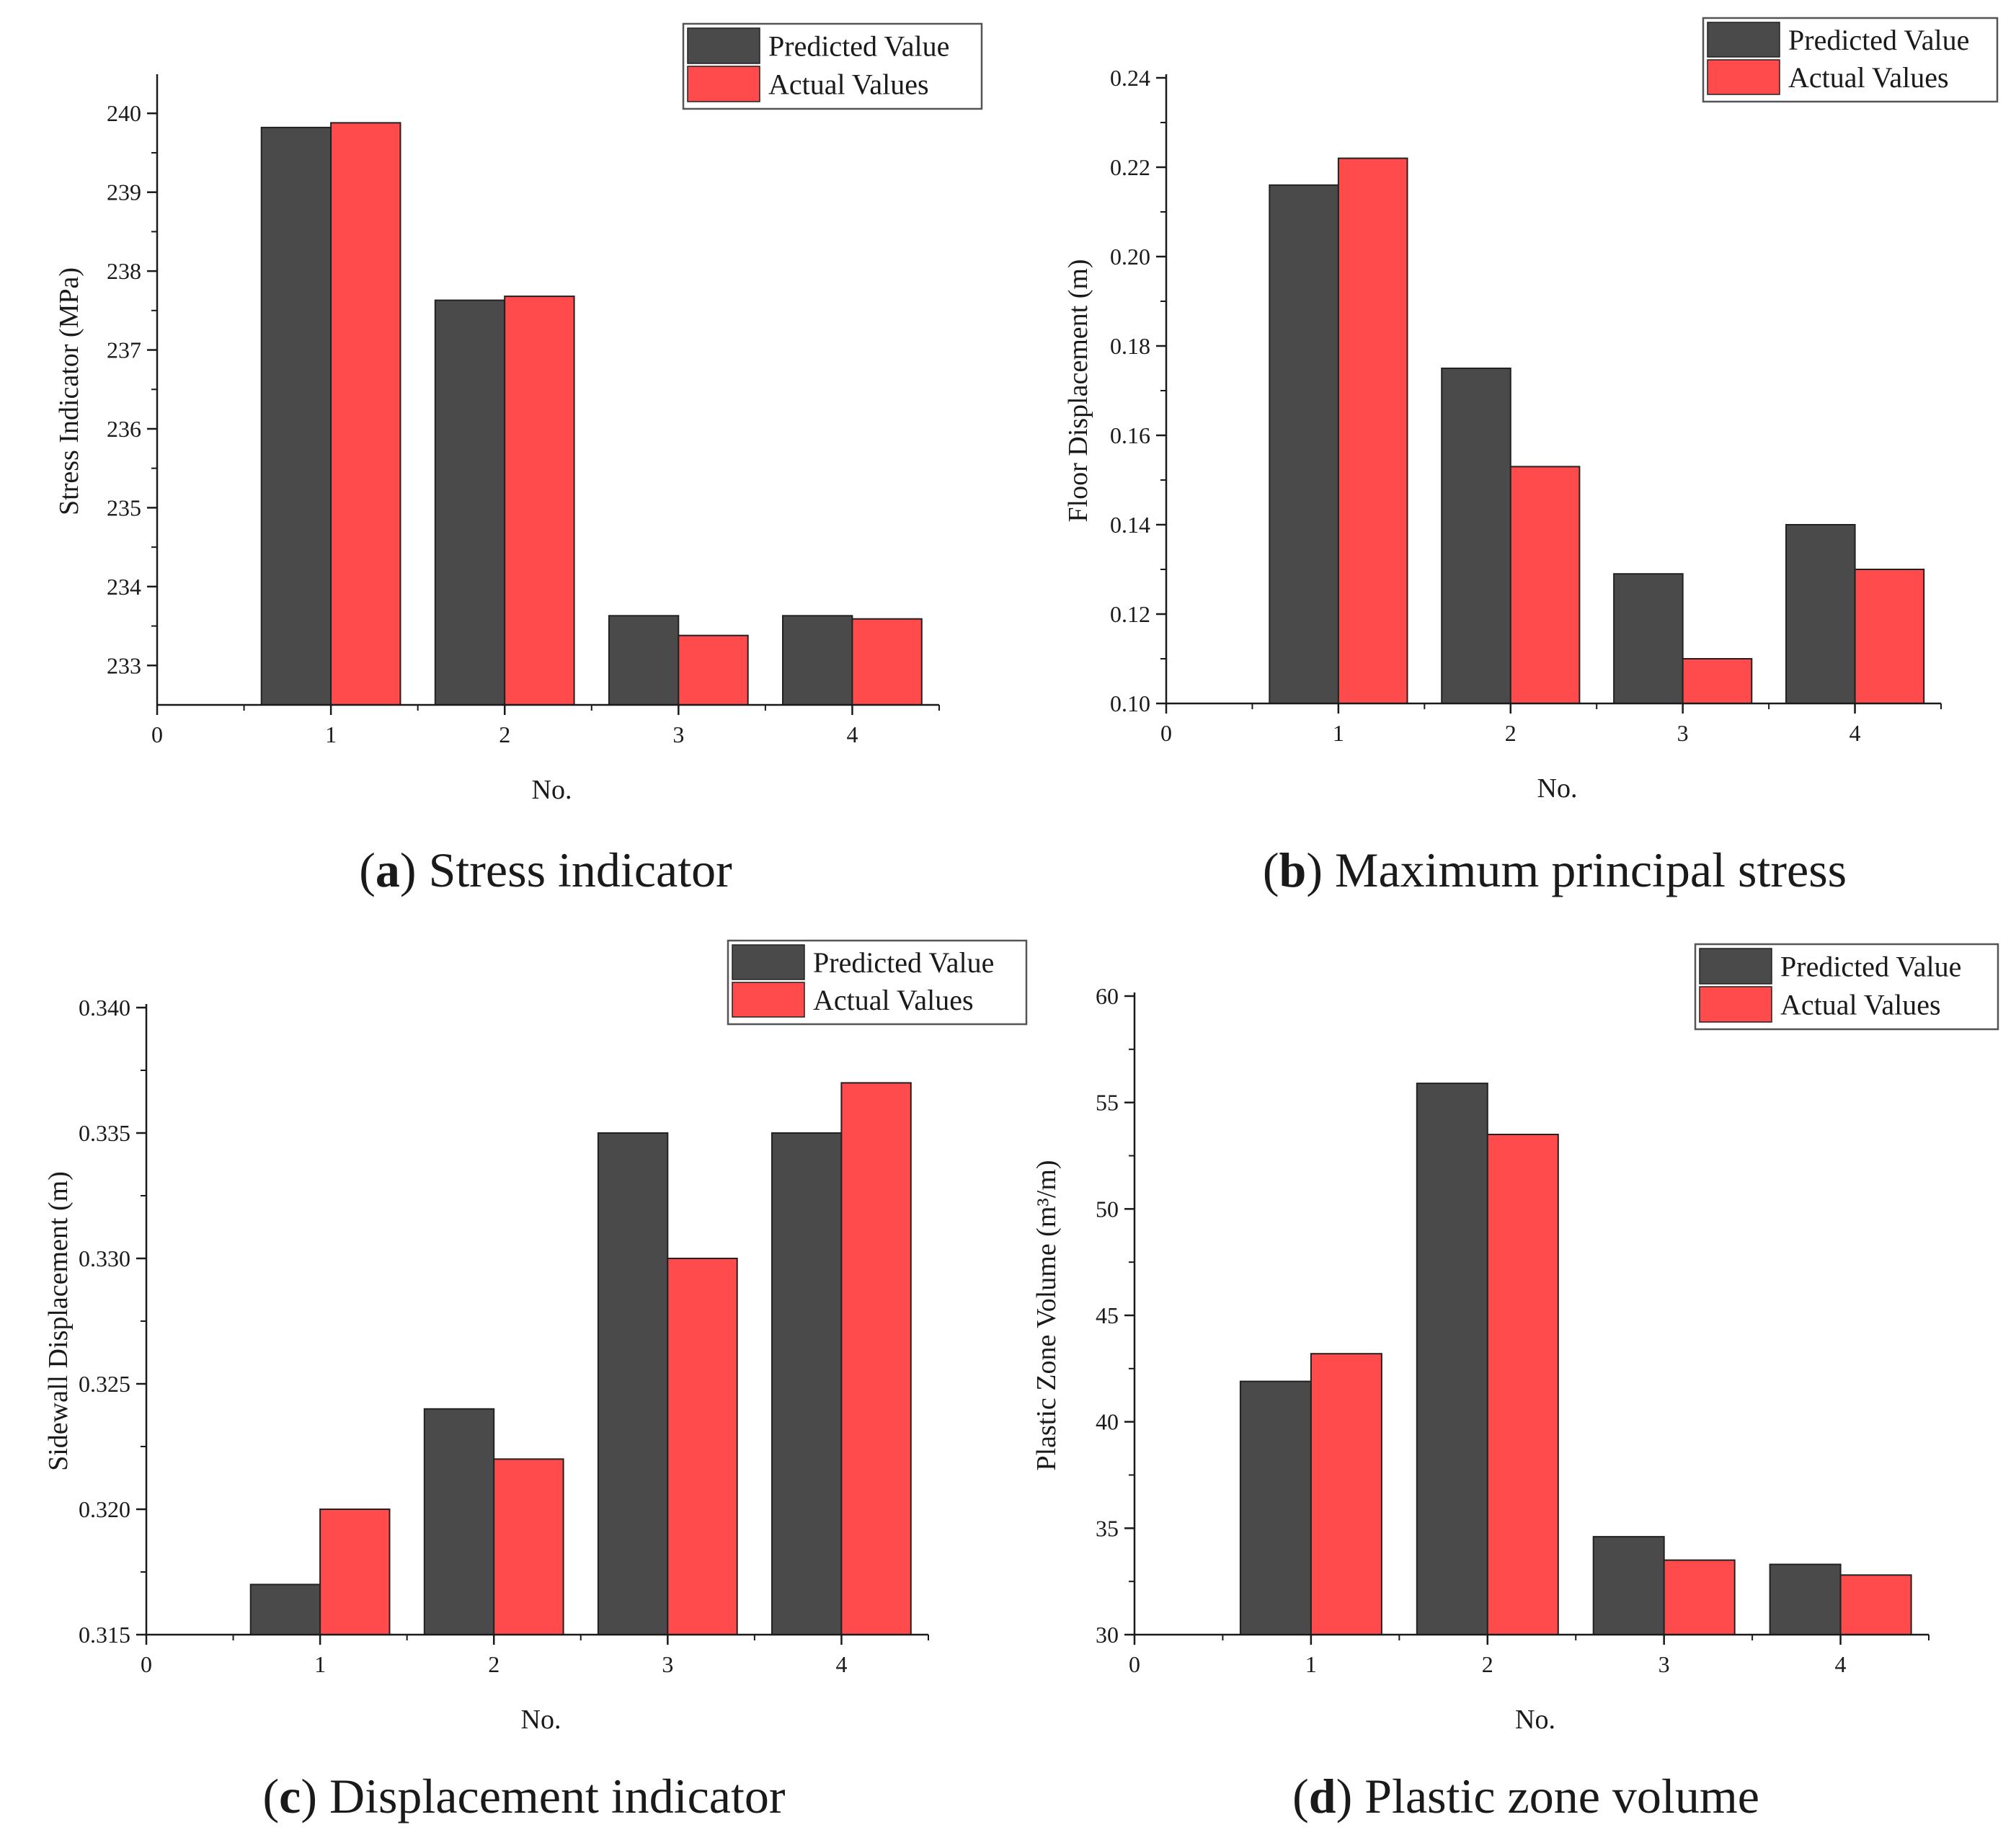 The width and height of the screenshot is (2016, 1848). I want to click on y-tick-label: 0.12, so click(1130, 614).